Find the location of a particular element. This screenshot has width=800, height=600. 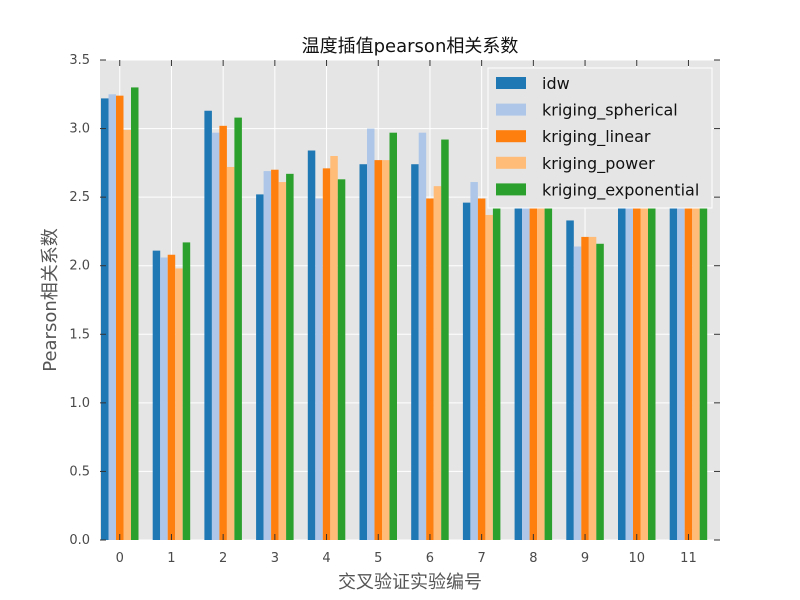

x-tick-label: 1 is located at coordinates (171, 558).